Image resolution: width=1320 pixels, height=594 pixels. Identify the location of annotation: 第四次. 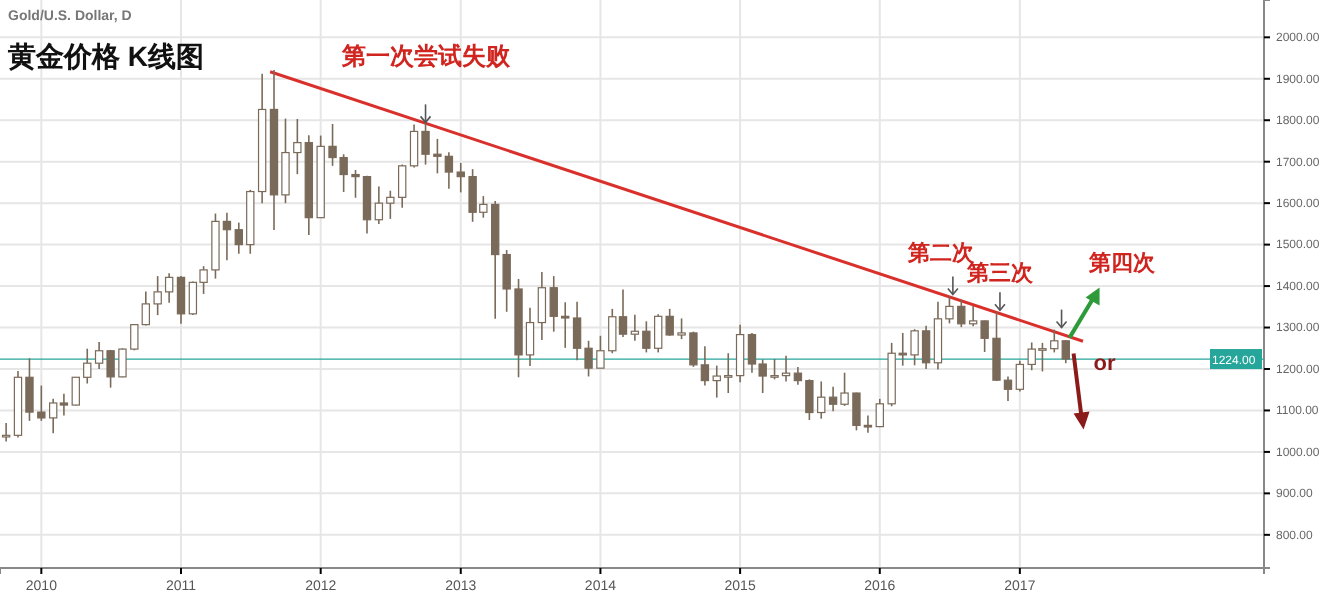
(1121, 262).